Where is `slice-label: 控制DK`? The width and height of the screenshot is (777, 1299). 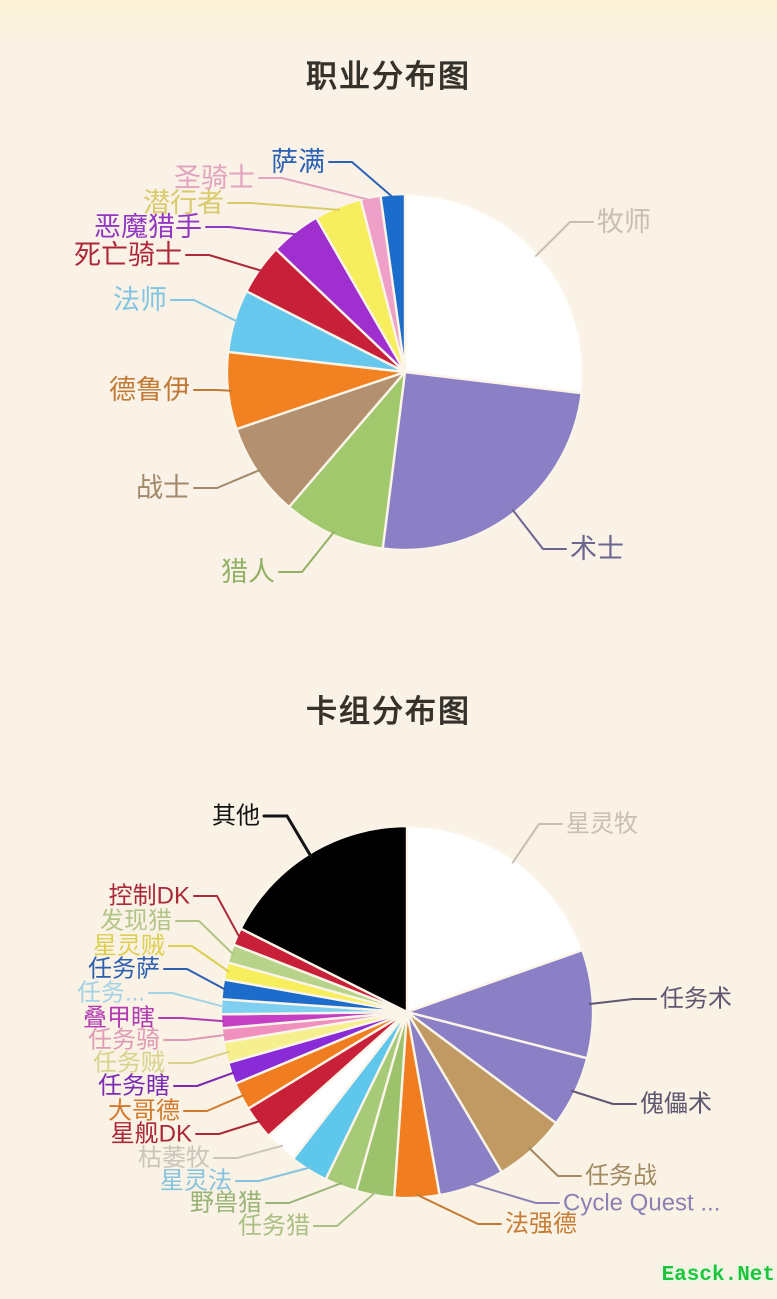
slice-label: 控制DK is located at coordinates (149, 896).